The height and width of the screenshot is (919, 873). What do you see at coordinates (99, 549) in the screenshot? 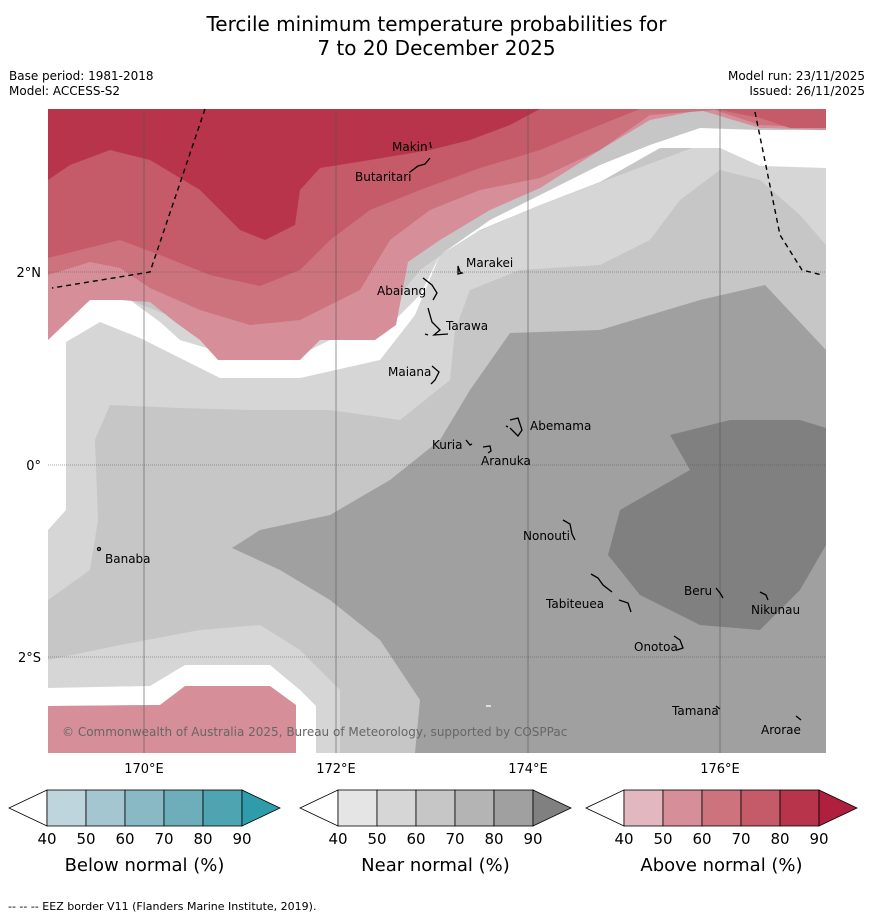
I see `island-banaba` at bounding box center [99, 549].